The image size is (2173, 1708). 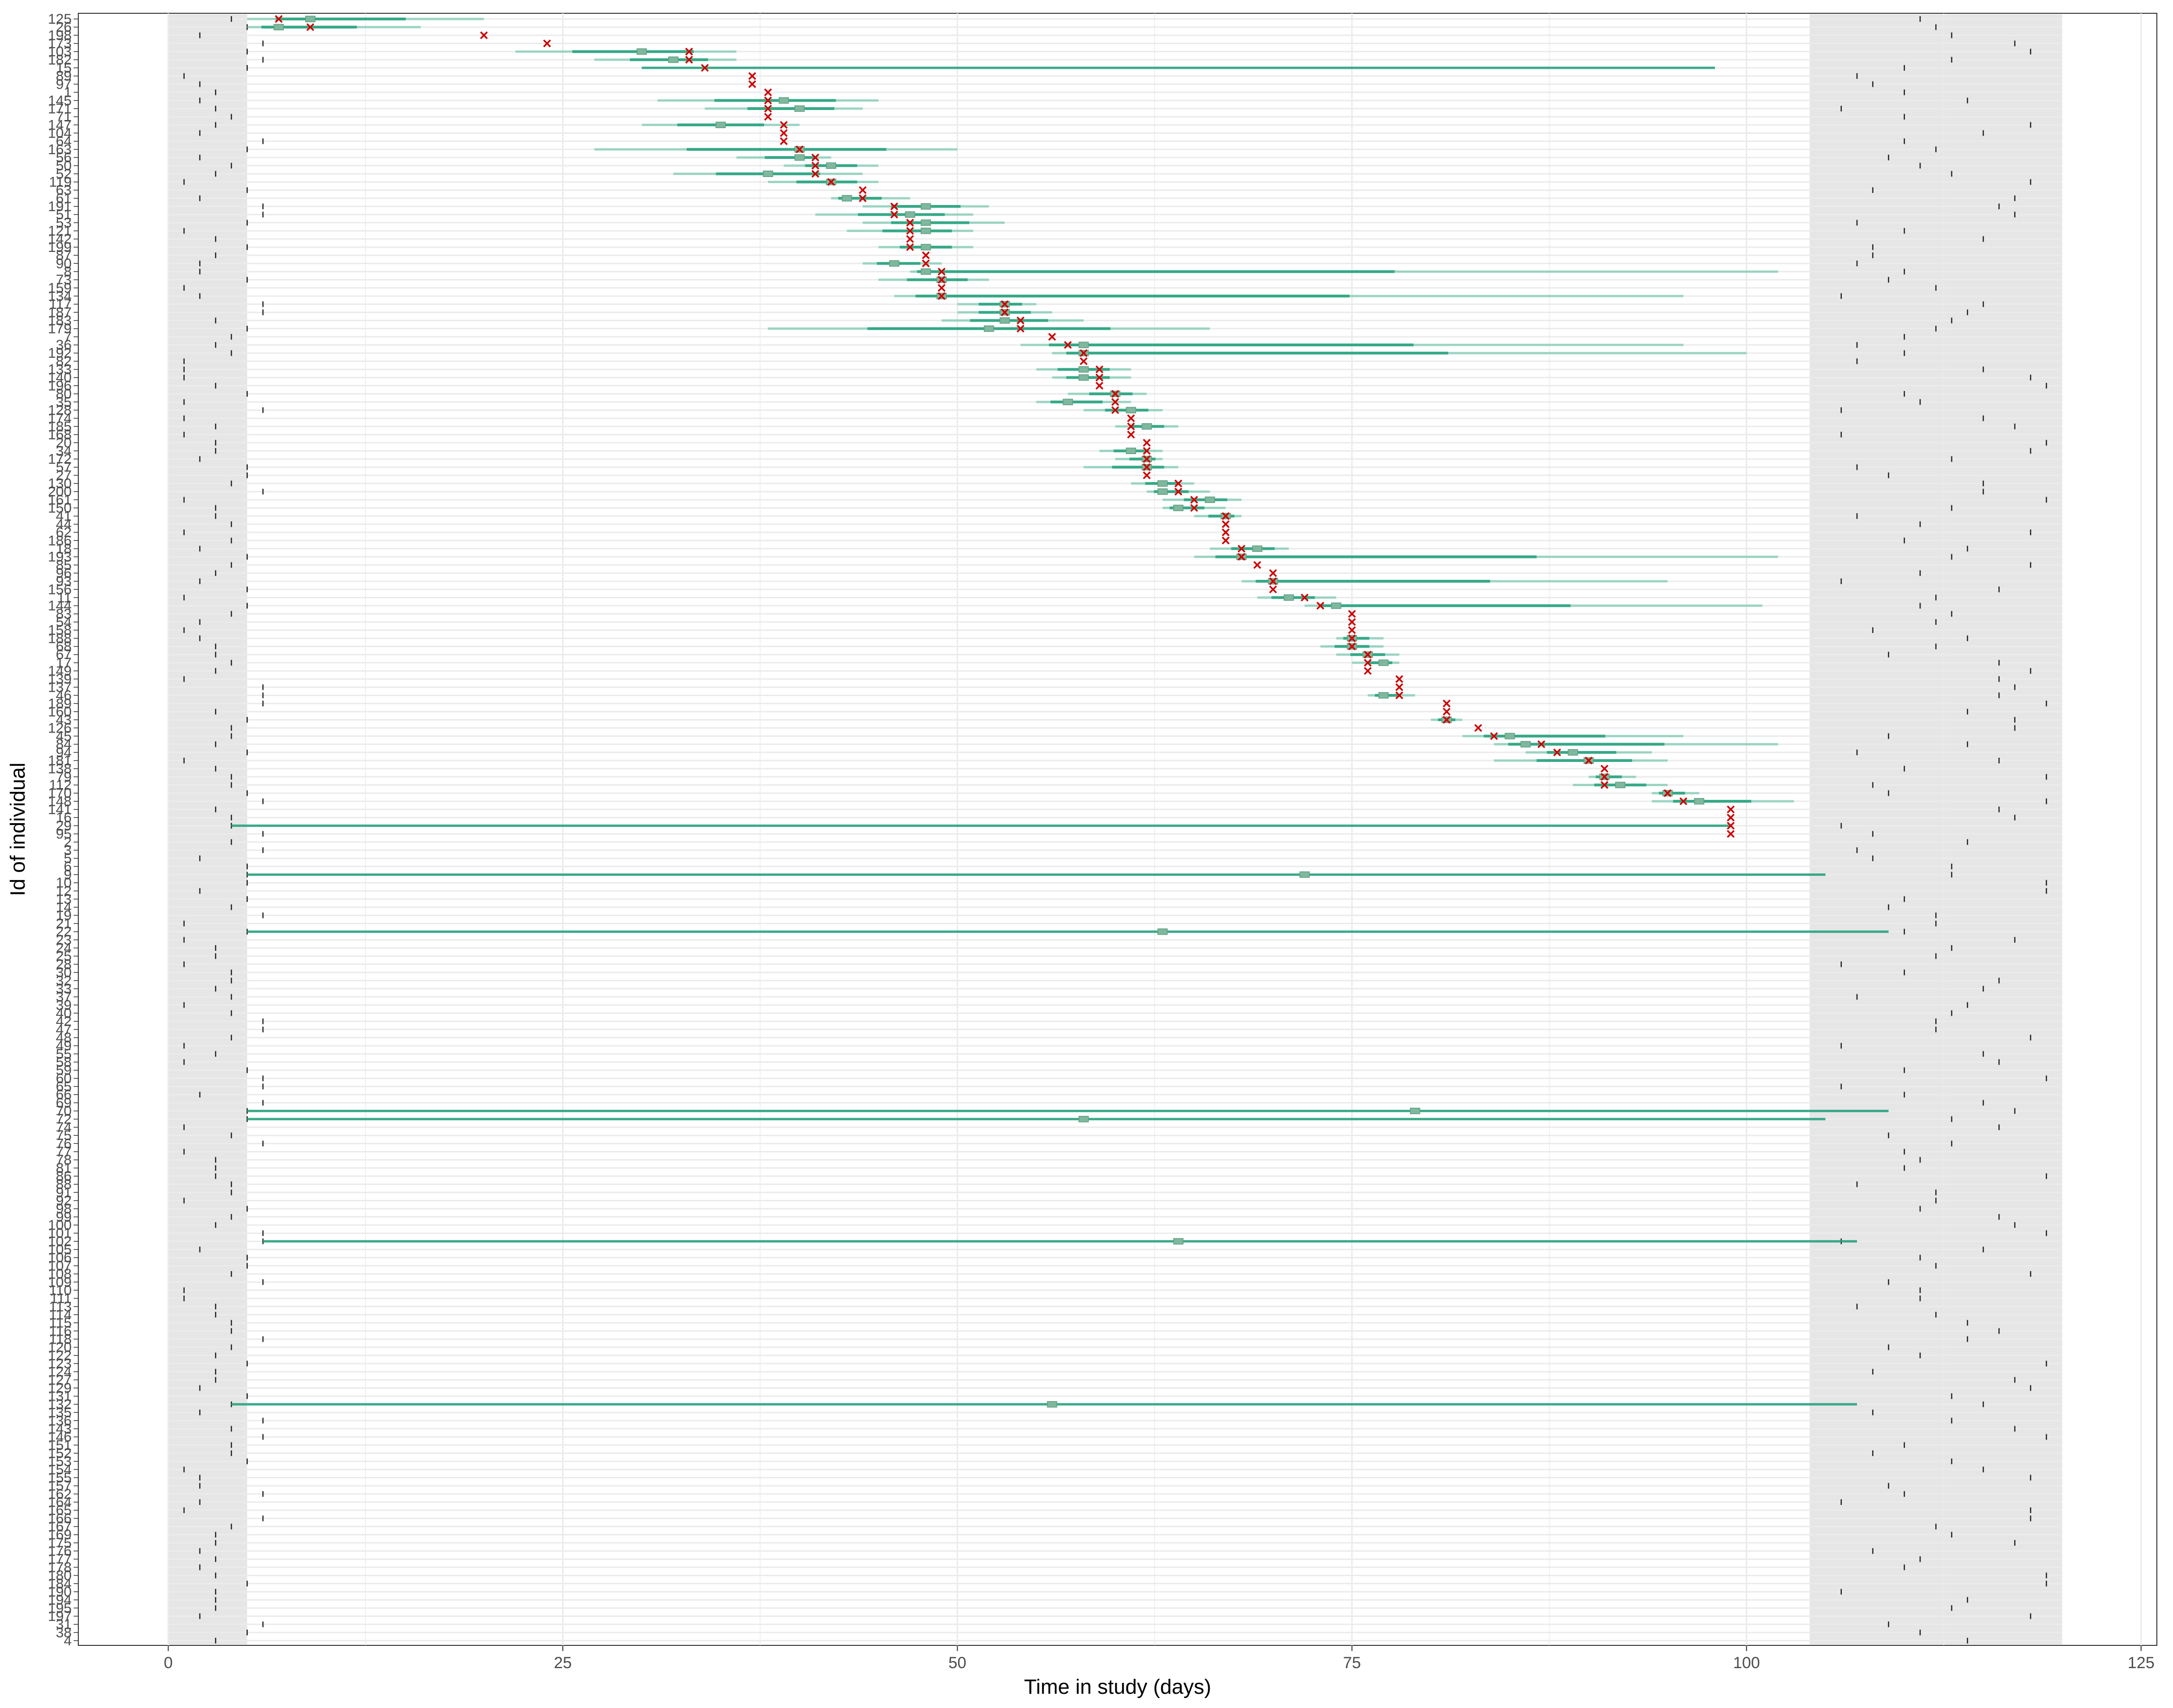 What do you see at coordinates (60, 1421) in the screenshot?
I see `y-axis-tick-label: 136` at bounding box center [60, 1421].